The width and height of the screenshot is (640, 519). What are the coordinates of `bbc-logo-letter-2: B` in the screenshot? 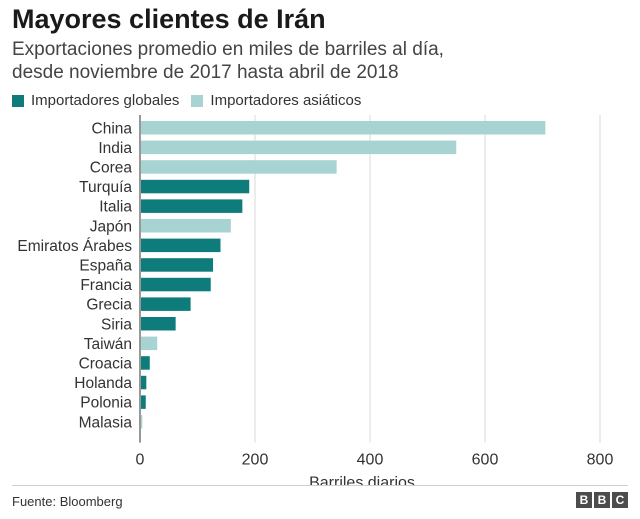 It's located at (602, 500).